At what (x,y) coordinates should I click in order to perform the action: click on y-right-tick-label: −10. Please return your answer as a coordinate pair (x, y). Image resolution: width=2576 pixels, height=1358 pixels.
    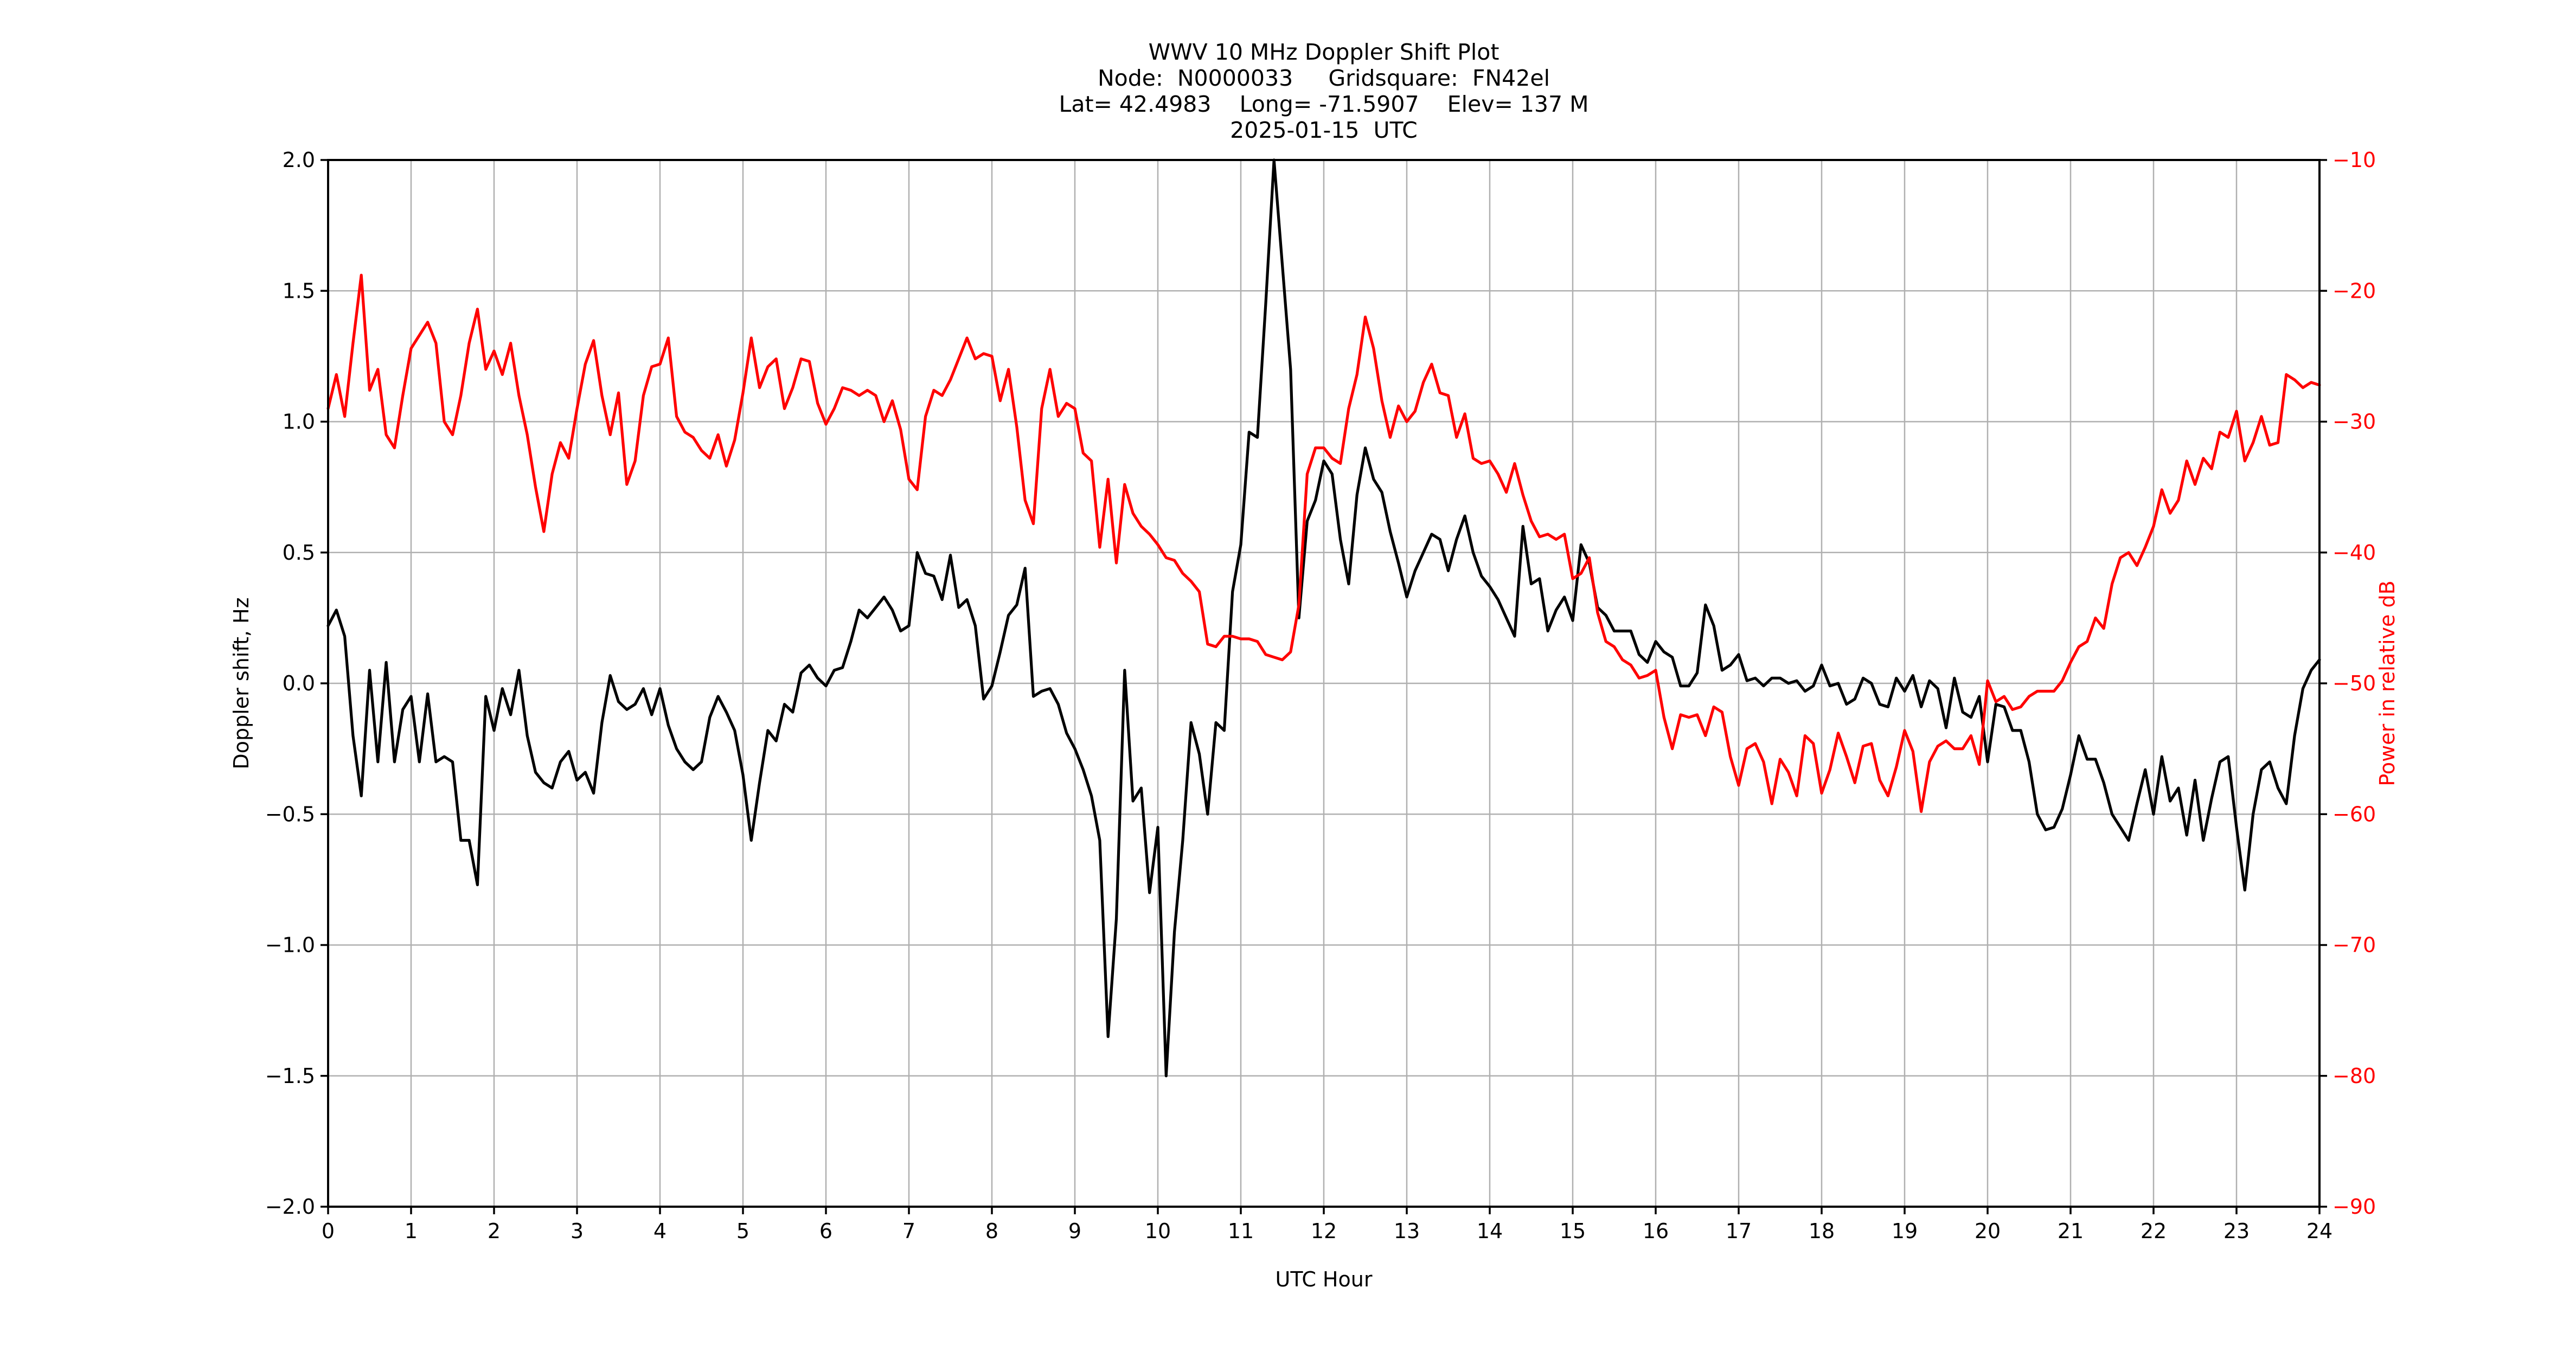
    Looking at the image, I should click on (2354, 160).